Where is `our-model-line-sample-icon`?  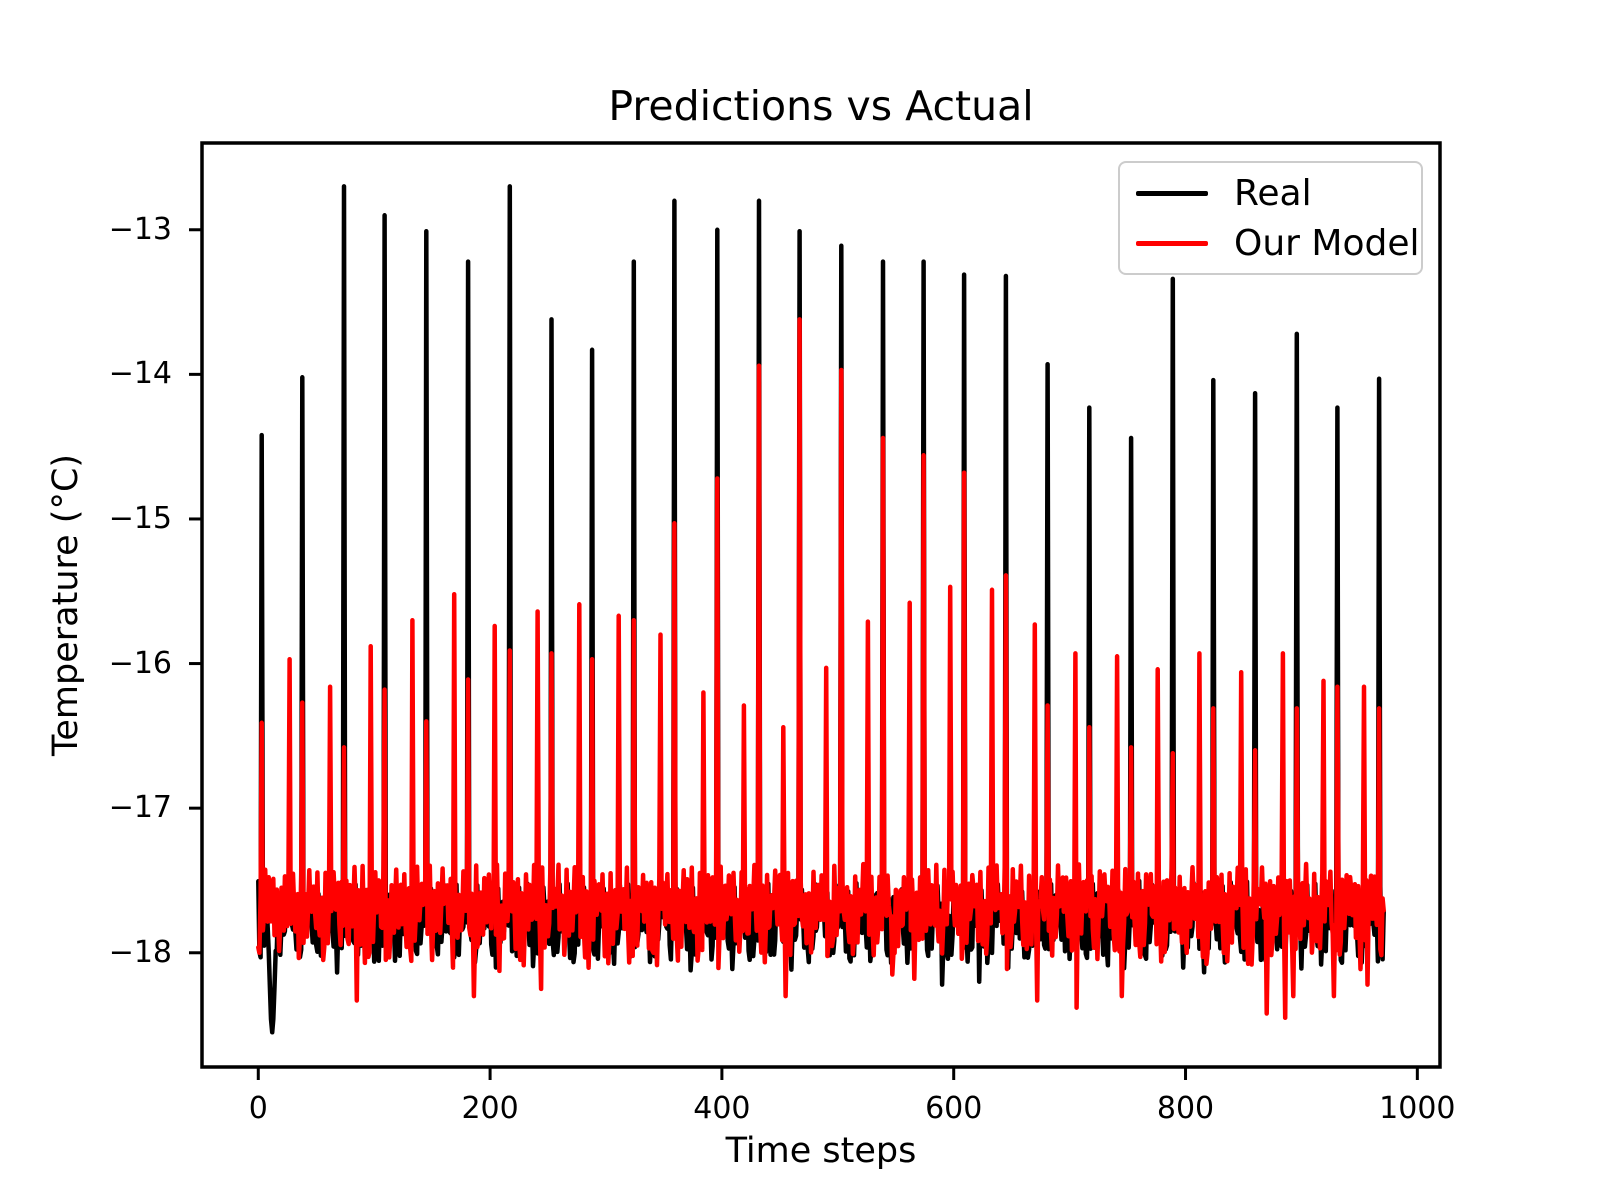 our-model-line-sample-icon is located at coordinates (1172, 243).